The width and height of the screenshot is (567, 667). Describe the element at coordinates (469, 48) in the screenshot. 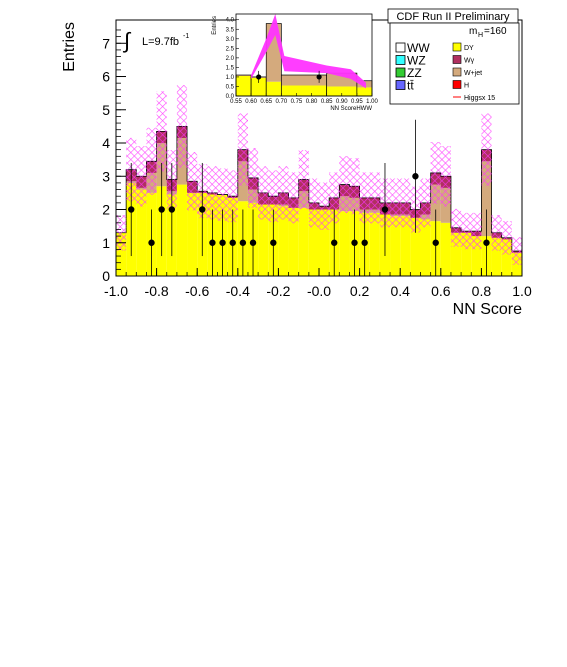

I see `legend-label: DY` at that location.